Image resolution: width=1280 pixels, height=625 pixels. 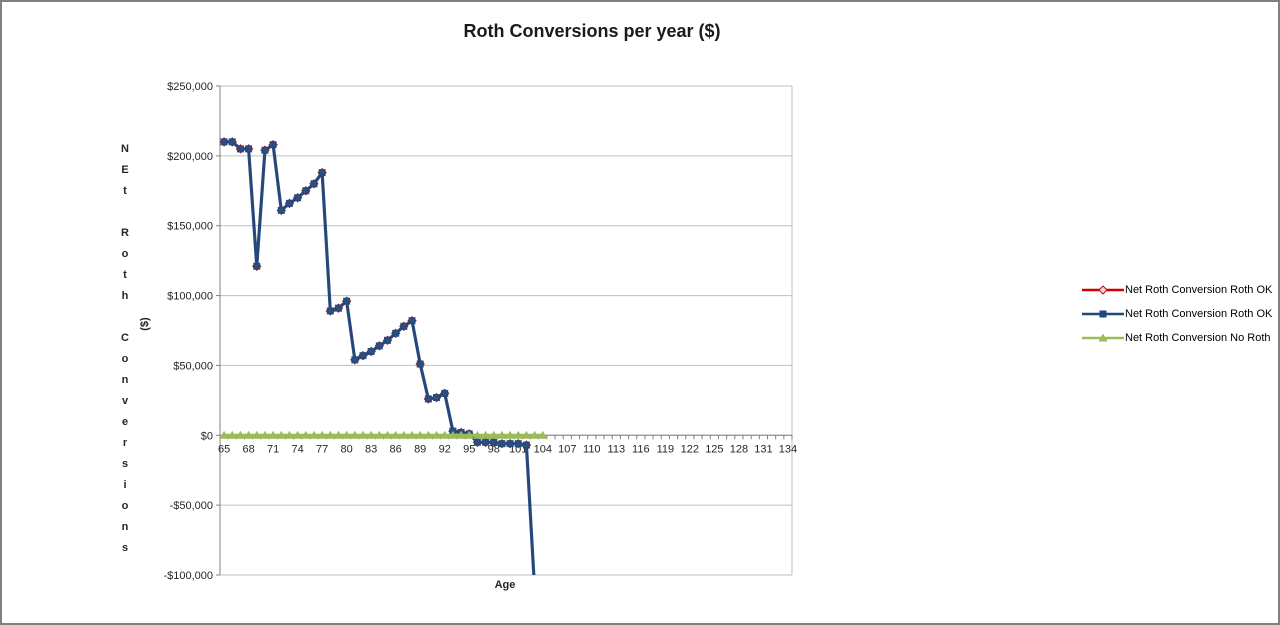 What do you see at coordinates (469, 449) in the screenshot?
I see `x-tick-label: 95` at bounding box center [469, 449].